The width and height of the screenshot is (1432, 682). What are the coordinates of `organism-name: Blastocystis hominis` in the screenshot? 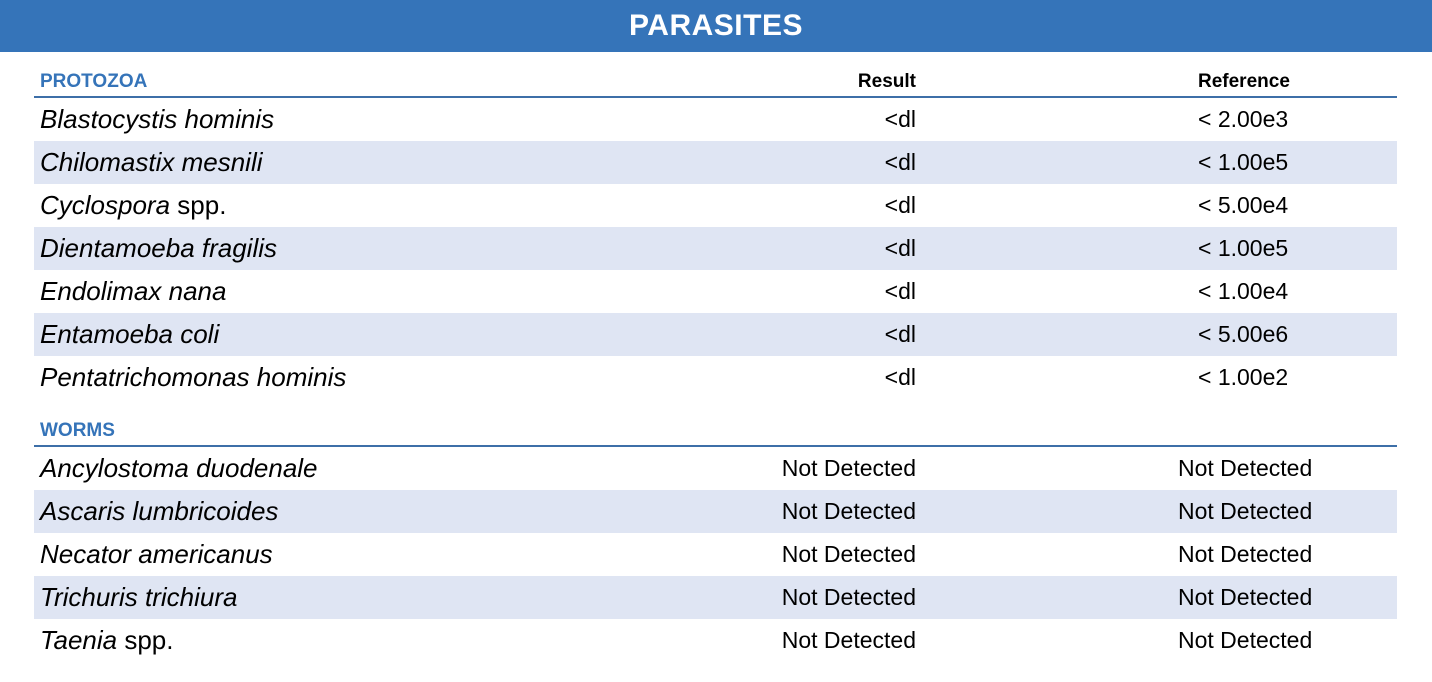 It's located at (157, 119).